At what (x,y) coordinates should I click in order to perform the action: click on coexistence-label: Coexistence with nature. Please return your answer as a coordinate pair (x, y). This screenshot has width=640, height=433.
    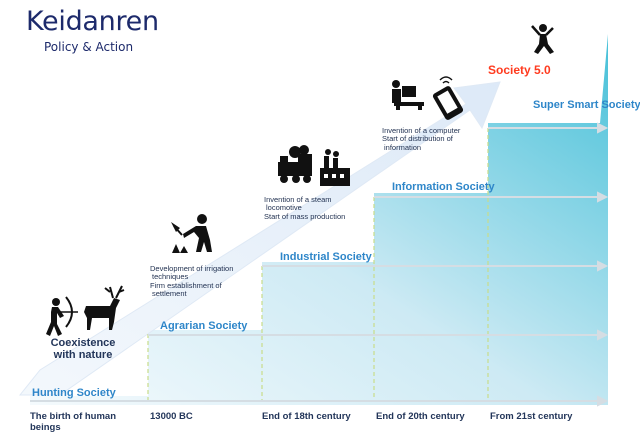
    Looking at the image, I should click on (83, 349).